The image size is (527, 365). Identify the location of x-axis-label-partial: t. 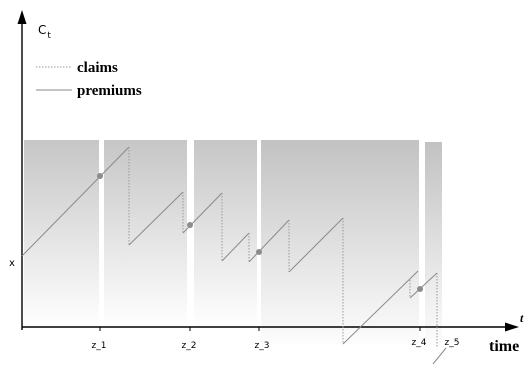
(522, 318).